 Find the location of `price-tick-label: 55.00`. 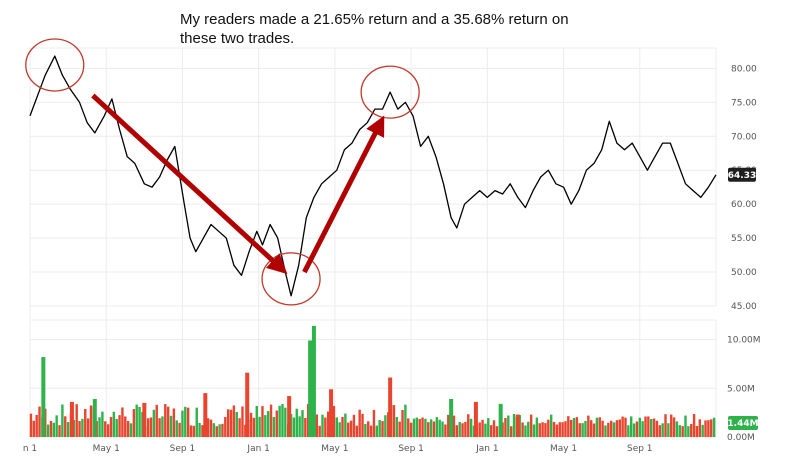

price-tick-label: 55.00 is located at coordinates (744, 239).